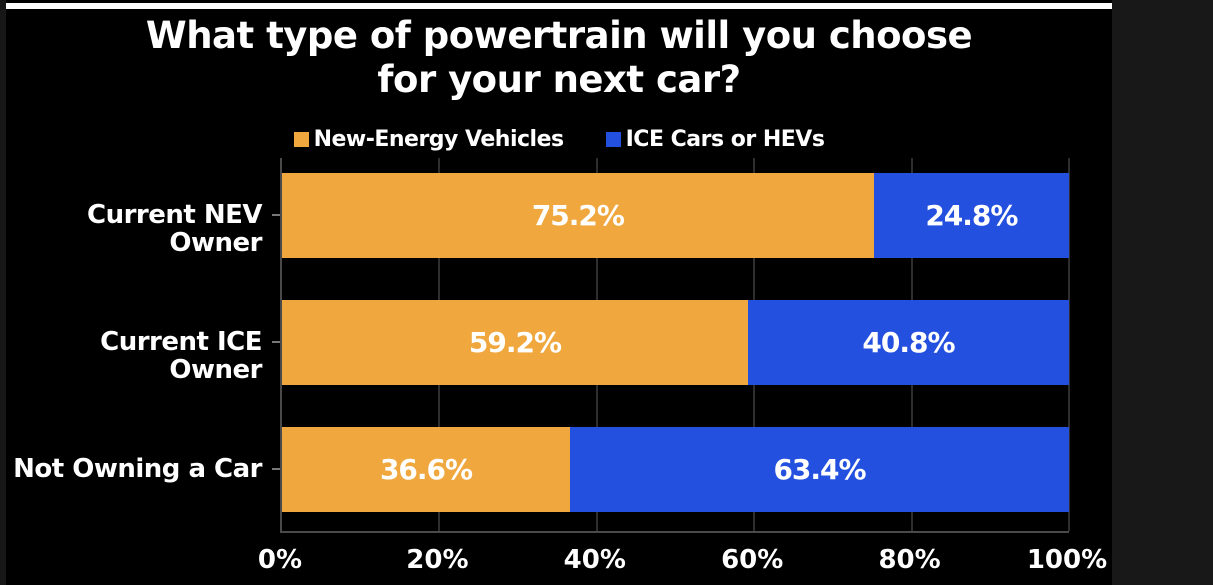  Describe the element at coordinates (594, 560) in the screenshot. I see `x-axis-tick-label: 40%` at that location.